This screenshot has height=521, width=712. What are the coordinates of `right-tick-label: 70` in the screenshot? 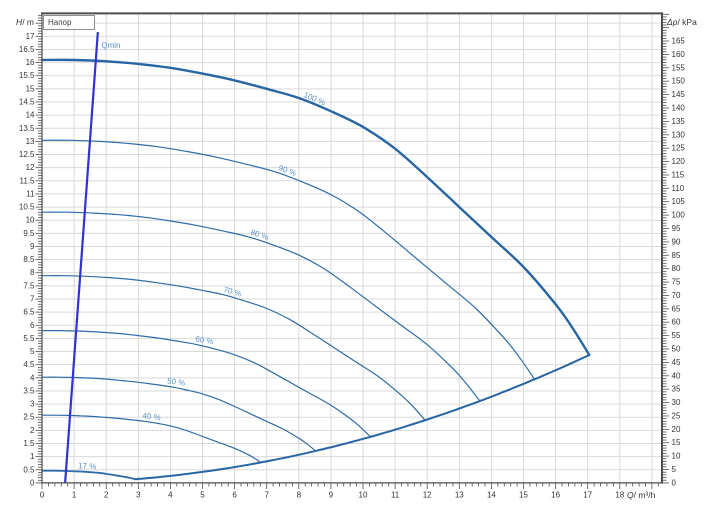 It's located at (676, 295).